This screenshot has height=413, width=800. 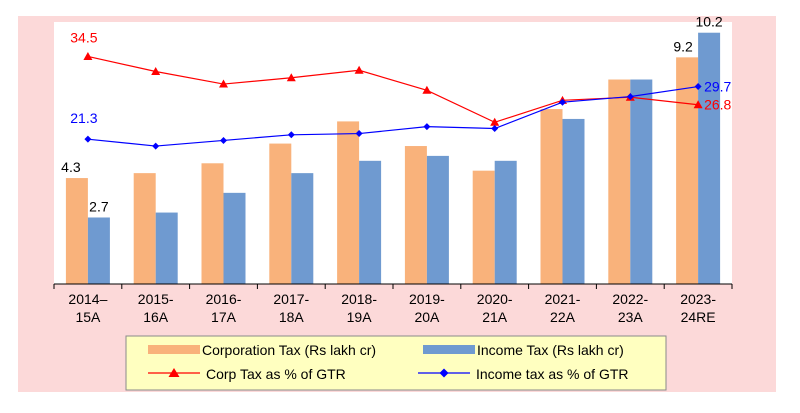 I want to click on x-tick-label: 2022-23A, so click(x=630, y=308).